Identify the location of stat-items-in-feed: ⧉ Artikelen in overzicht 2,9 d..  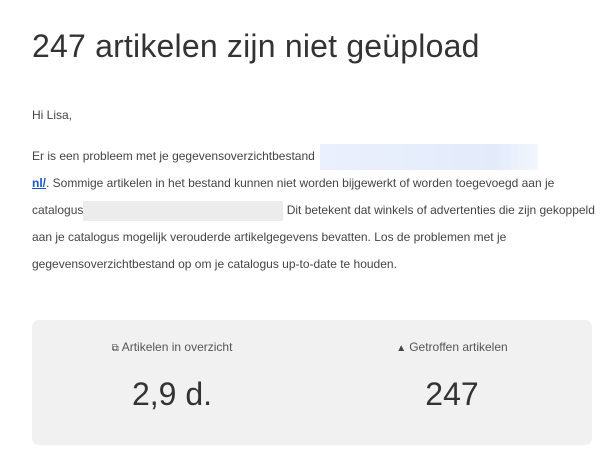
(172, 382).